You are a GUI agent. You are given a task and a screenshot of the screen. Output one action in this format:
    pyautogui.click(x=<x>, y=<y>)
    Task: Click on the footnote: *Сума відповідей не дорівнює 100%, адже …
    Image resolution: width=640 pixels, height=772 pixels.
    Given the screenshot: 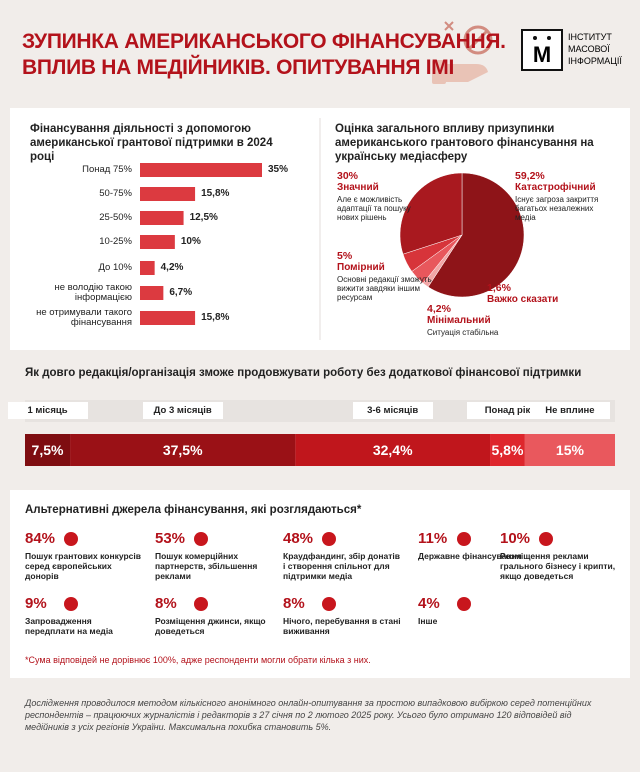 What is the action you would take?
    pyautogui.click(x=198, y=660)
    